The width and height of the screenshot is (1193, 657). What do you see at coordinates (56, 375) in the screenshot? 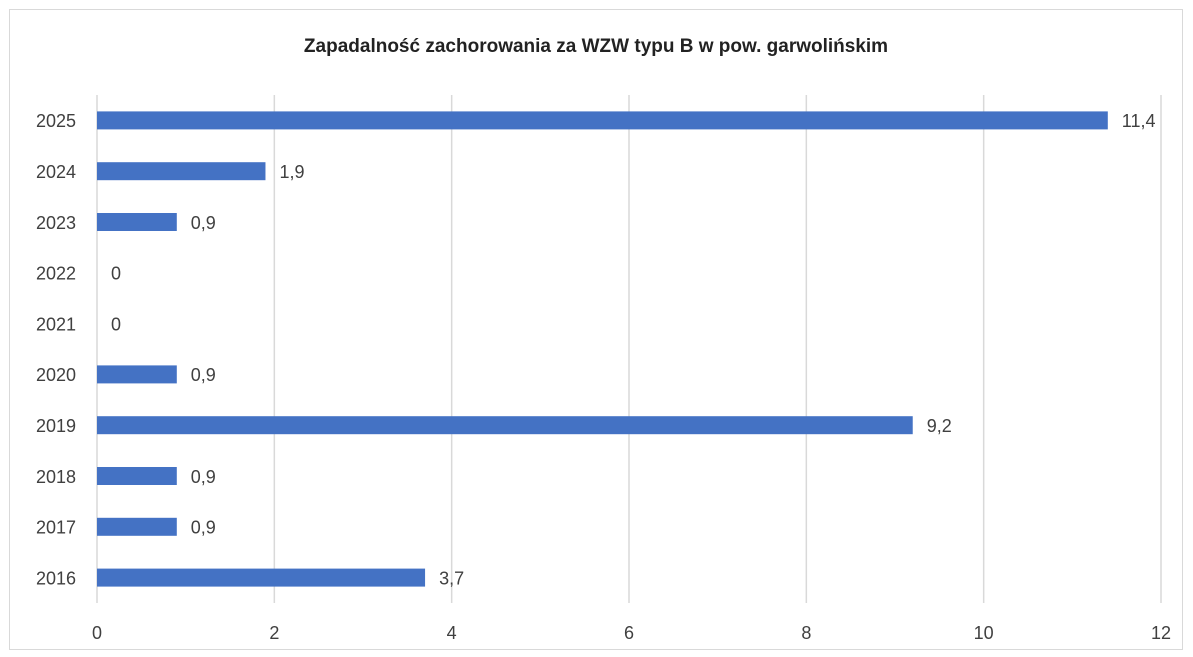
I see `y-tick-label: 2020` at bounding box center [56, 375].